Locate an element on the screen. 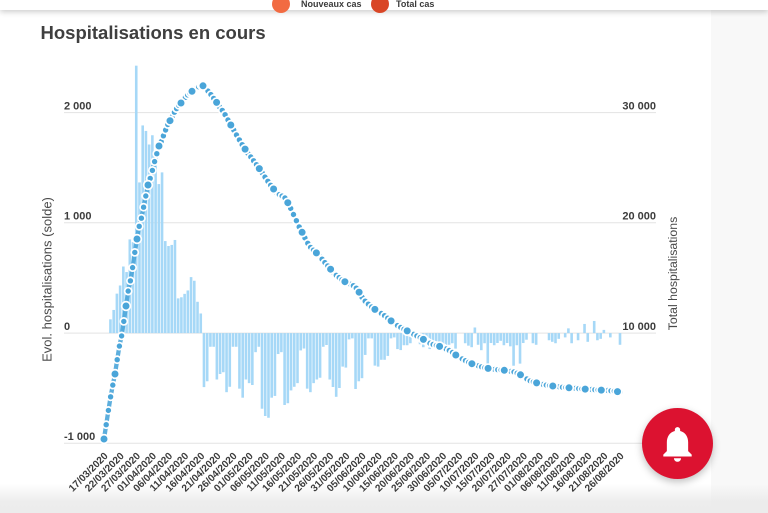 The width and height of the screenshot is (768, 513). svg-text: 1 000 is located at coordinates (78, 217).